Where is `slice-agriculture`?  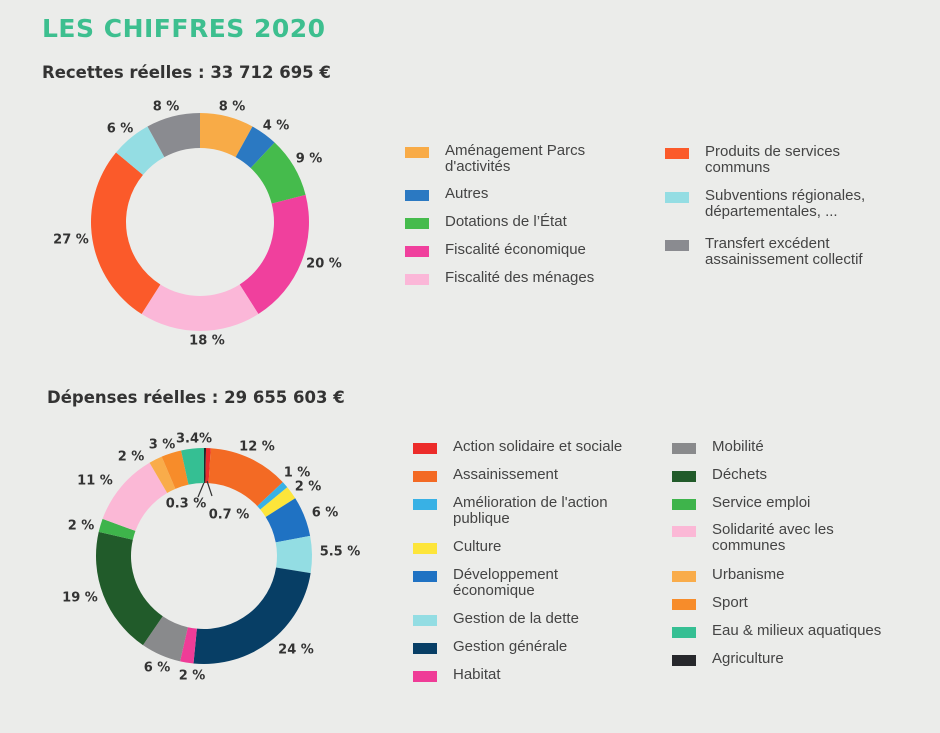
slice-agriculture is located at coordinates (205, 466).